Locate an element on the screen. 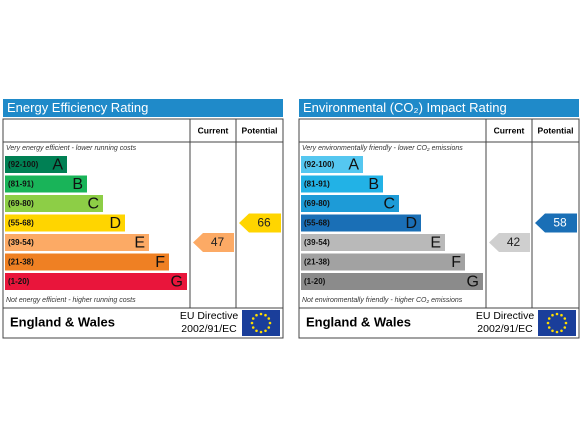  rating-value: 42 is located at coordinates (514, 242).